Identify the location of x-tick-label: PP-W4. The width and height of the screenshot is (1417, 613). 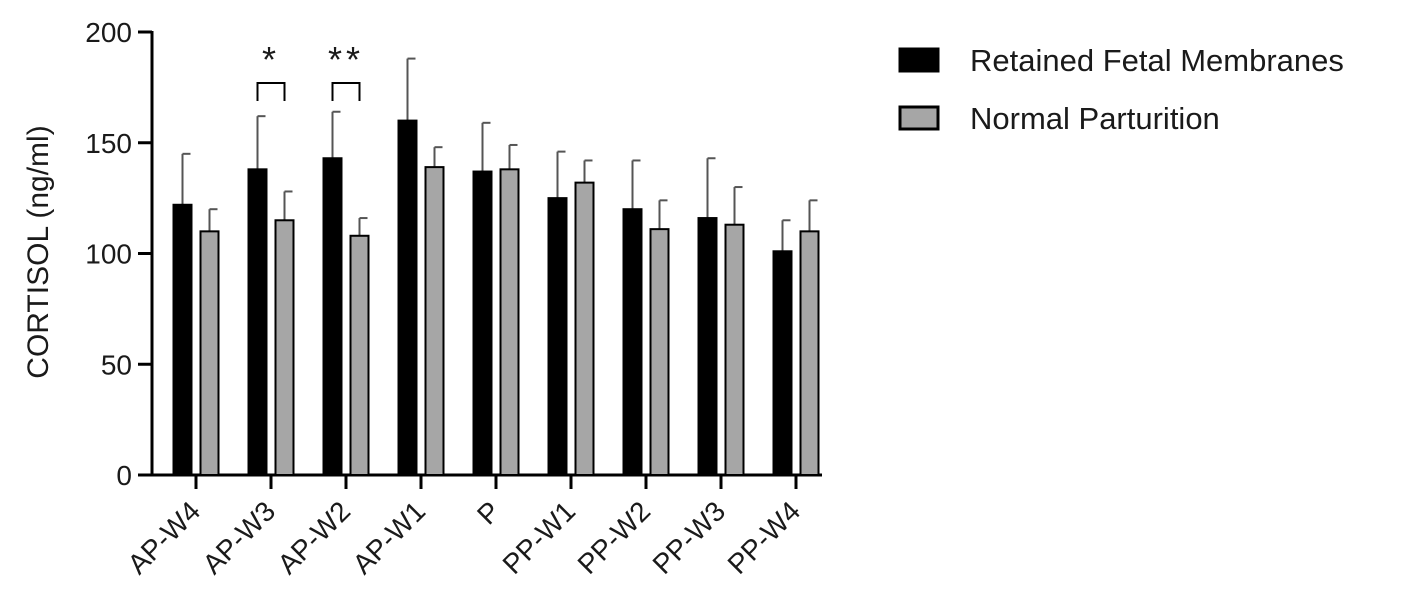
(764, 537).